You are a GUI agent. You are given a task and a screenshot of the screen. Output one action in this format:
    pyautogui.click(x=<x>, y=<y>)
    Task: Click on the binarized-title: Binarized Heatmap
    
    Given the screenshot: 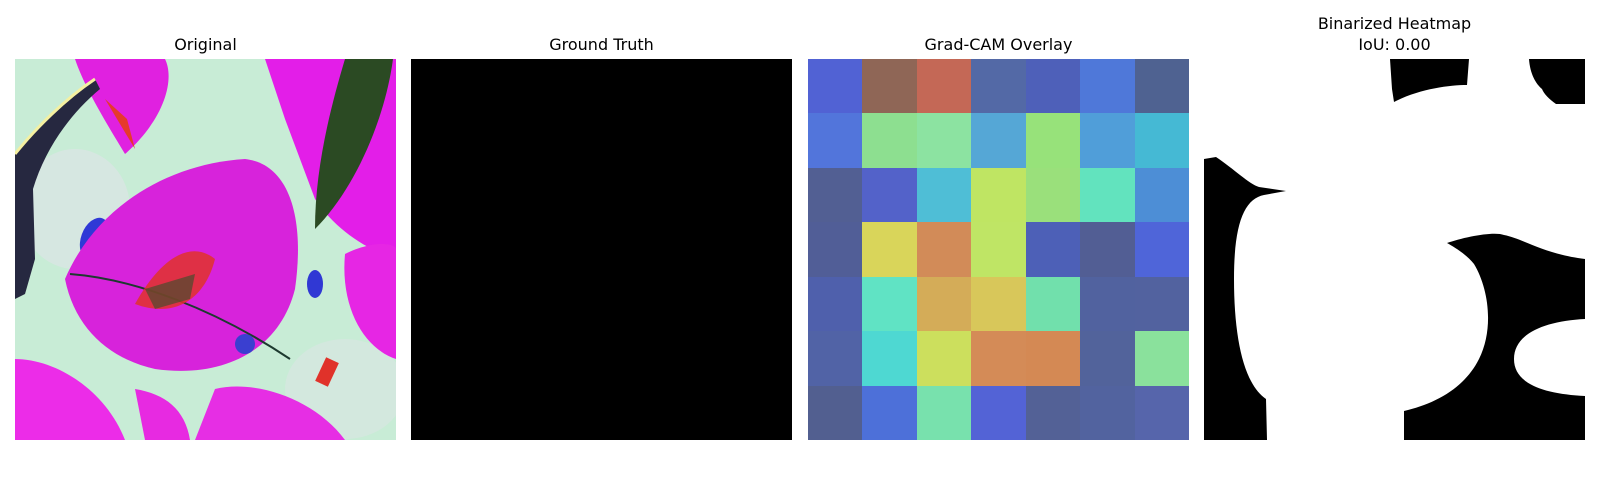 What is the action you would take?
    pyautogui.click(x=1394, y=23)
    